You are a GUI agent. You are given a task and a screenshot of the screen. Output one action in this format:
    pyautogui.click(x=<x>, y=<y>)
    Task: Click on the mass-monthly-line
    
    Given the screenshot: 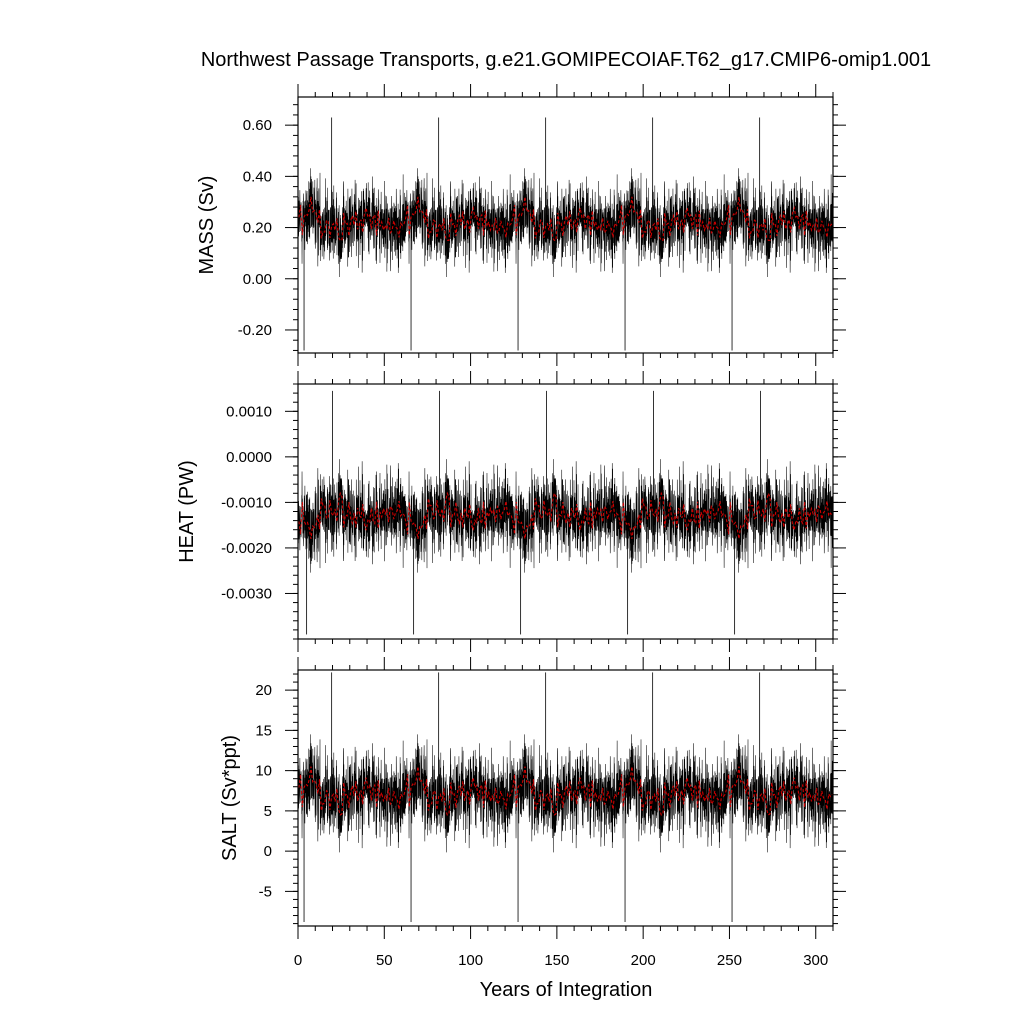 What is the action you would take?
    pyautogui.click(x=565, y=223)
    